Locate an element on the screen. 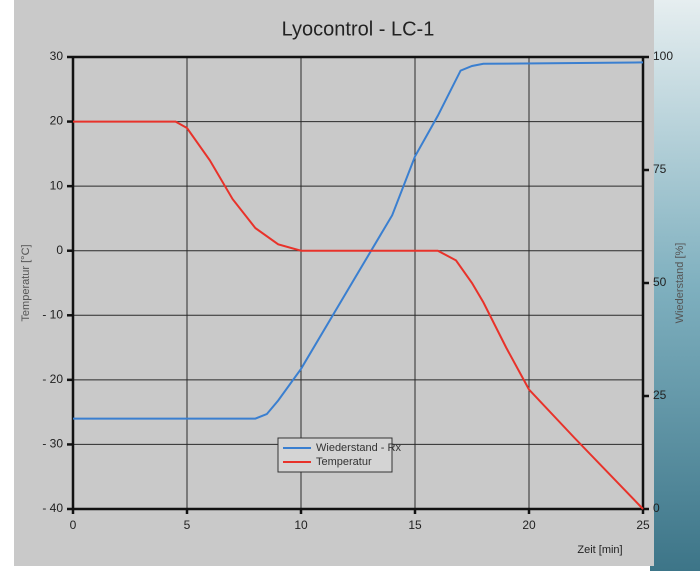 The image size is (700, 571). legend-label: Wiederstand - Rx is located at coordinates (358, 448).